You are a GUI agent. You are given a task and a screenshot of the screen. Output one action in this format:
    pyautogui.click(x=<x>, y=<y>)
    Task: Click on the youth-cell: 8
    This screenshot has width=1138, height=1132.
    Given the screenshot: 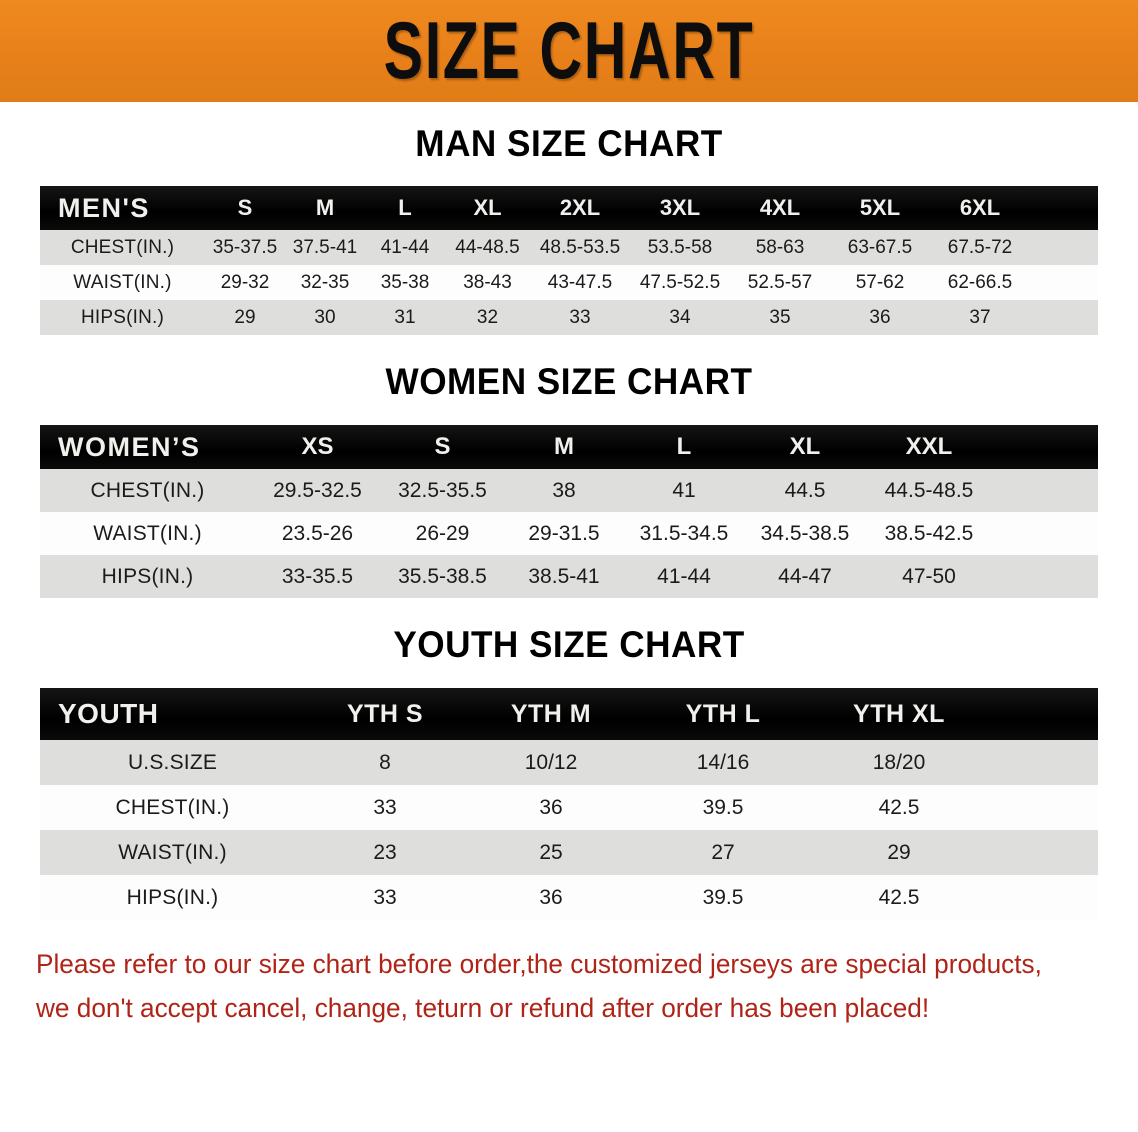 What is the action you would take?
    pyautogui.click(x=385, y=762)
    